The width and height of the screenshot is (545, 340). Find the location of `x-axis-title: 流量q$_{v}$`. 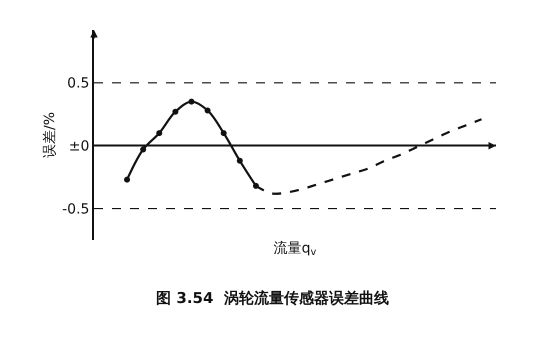

x-axis-title: 流量q$_{v}$ is located at coordinates (295, 249).